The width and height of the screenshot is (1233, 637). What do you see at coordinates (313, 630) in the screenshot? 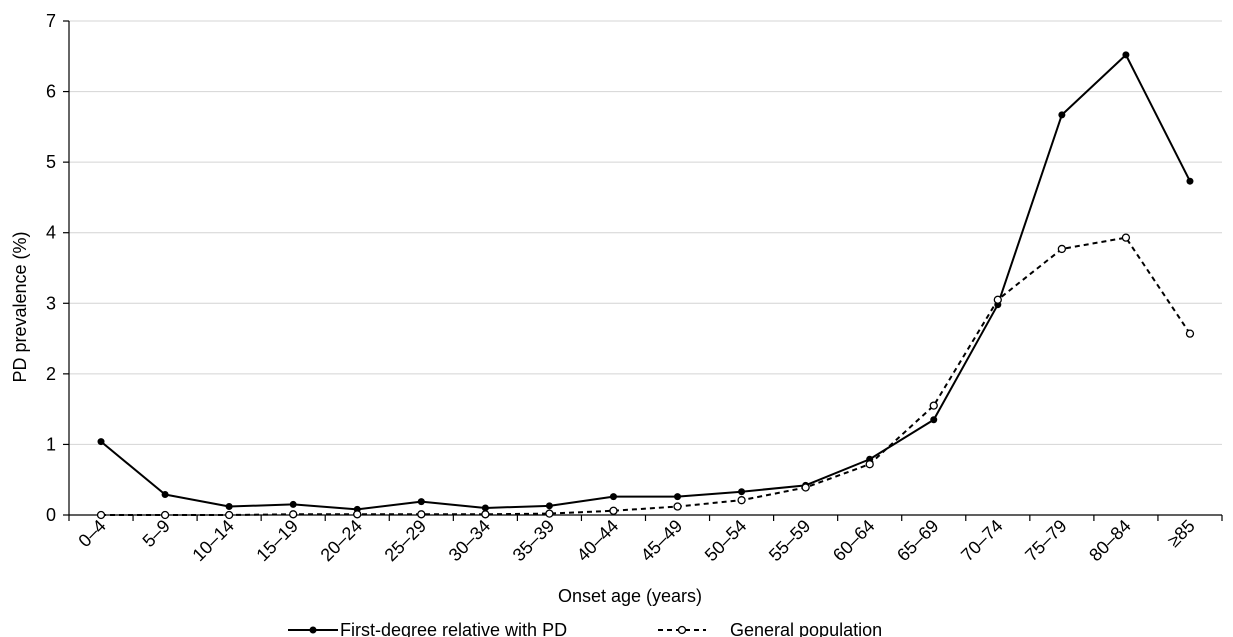
I see `legend-marker-first-degree` at bounding box center [313, 630].